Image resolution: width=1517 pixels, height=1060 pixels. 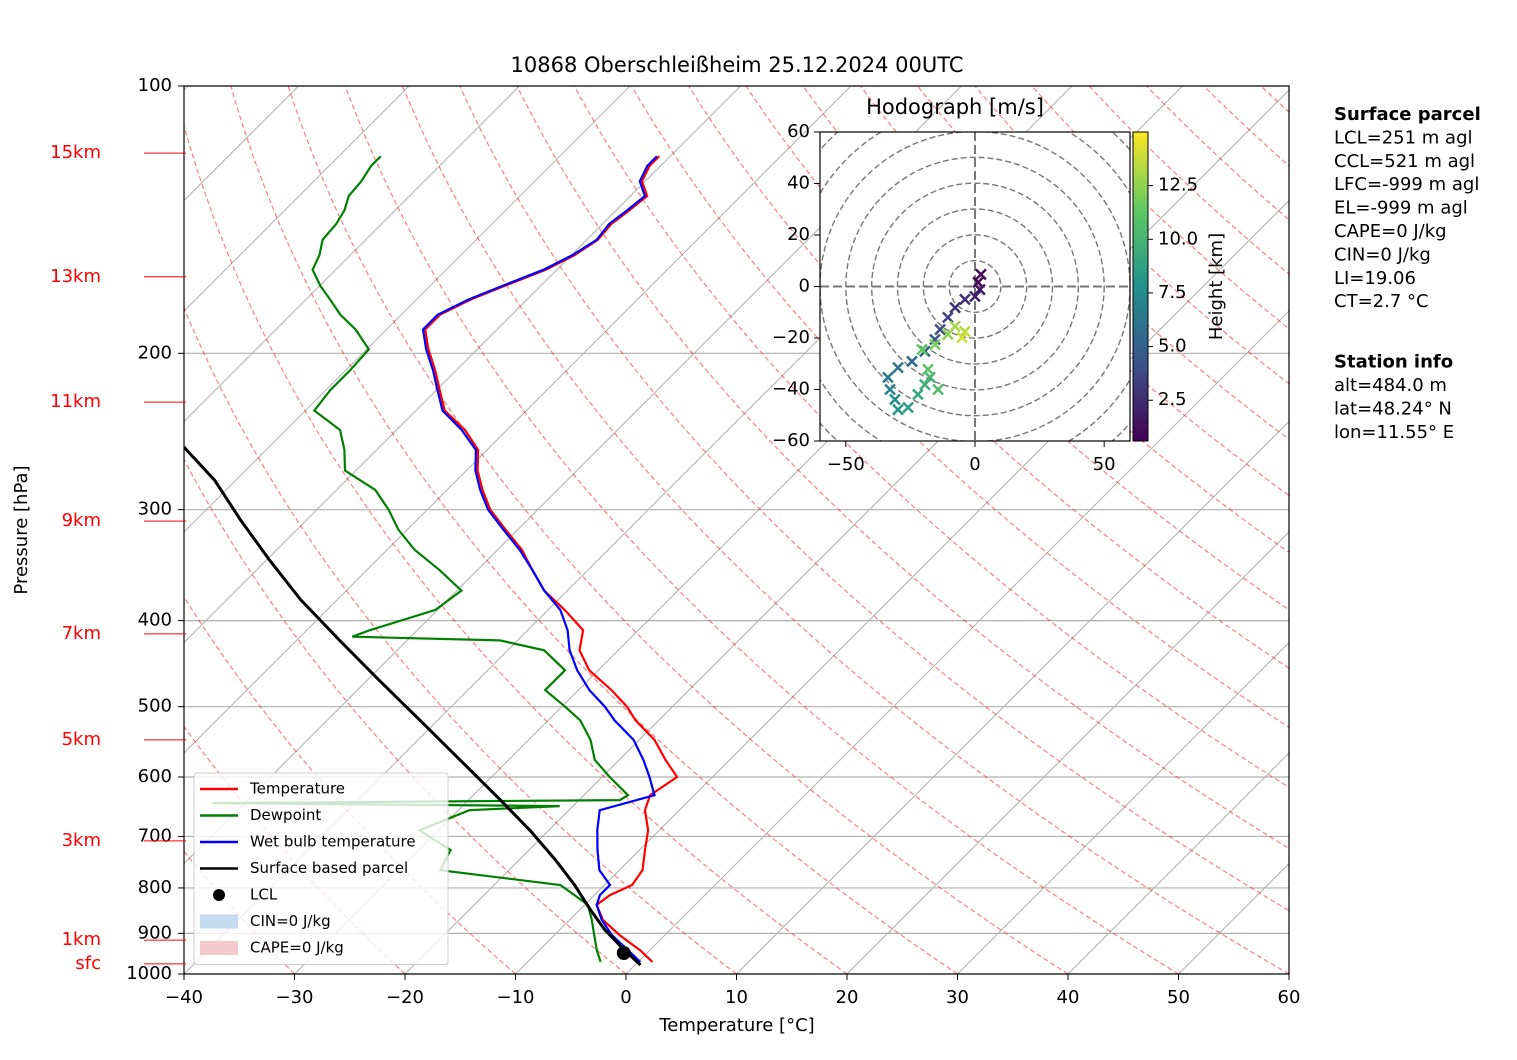 I want to click on height-label: sfc, so click(x=88, y=963).